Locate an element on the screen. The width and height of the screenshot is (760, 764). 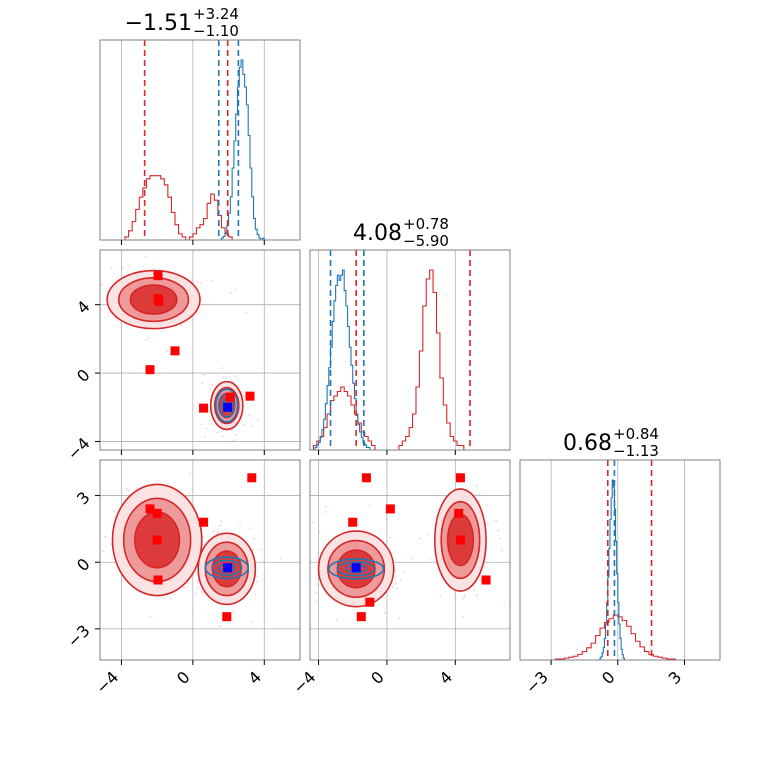
title-lower-error: −5.90 is located at coordinates (426, 241).